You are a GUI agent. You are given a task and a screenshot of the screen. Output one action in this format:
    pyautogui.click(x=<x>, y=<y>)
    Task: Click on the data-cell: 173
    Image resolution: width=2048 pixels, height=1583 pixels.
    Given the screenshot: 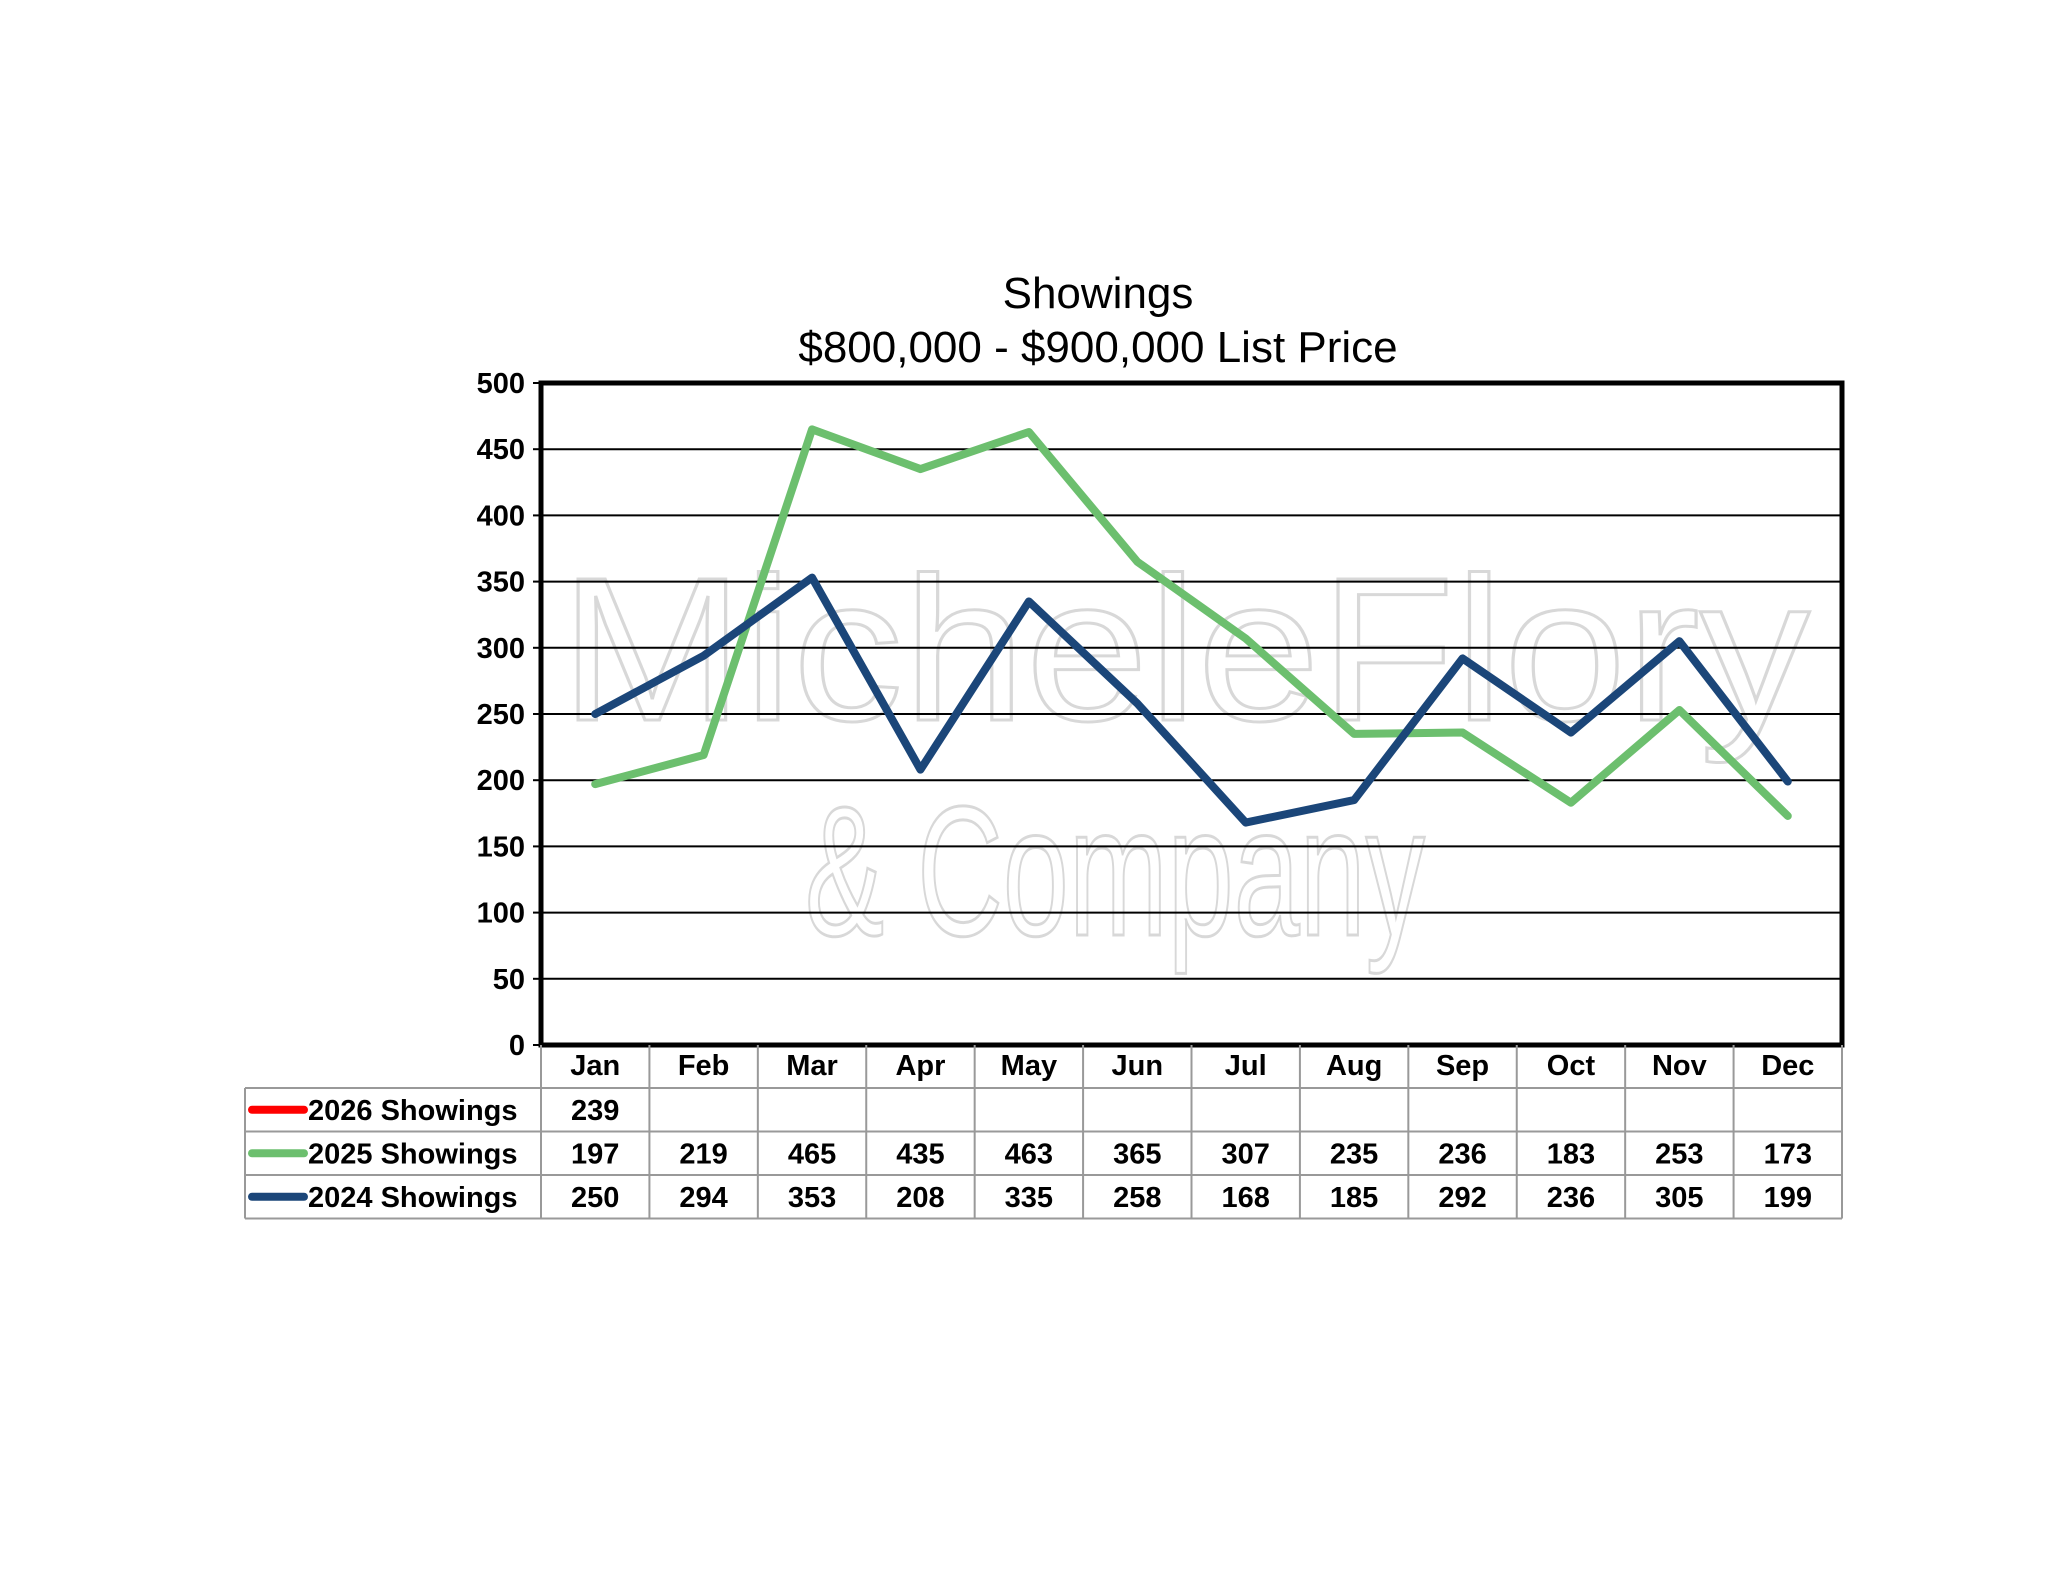 What is the action you would take?
    pyautogui.click(x=1788, y=1154)
    